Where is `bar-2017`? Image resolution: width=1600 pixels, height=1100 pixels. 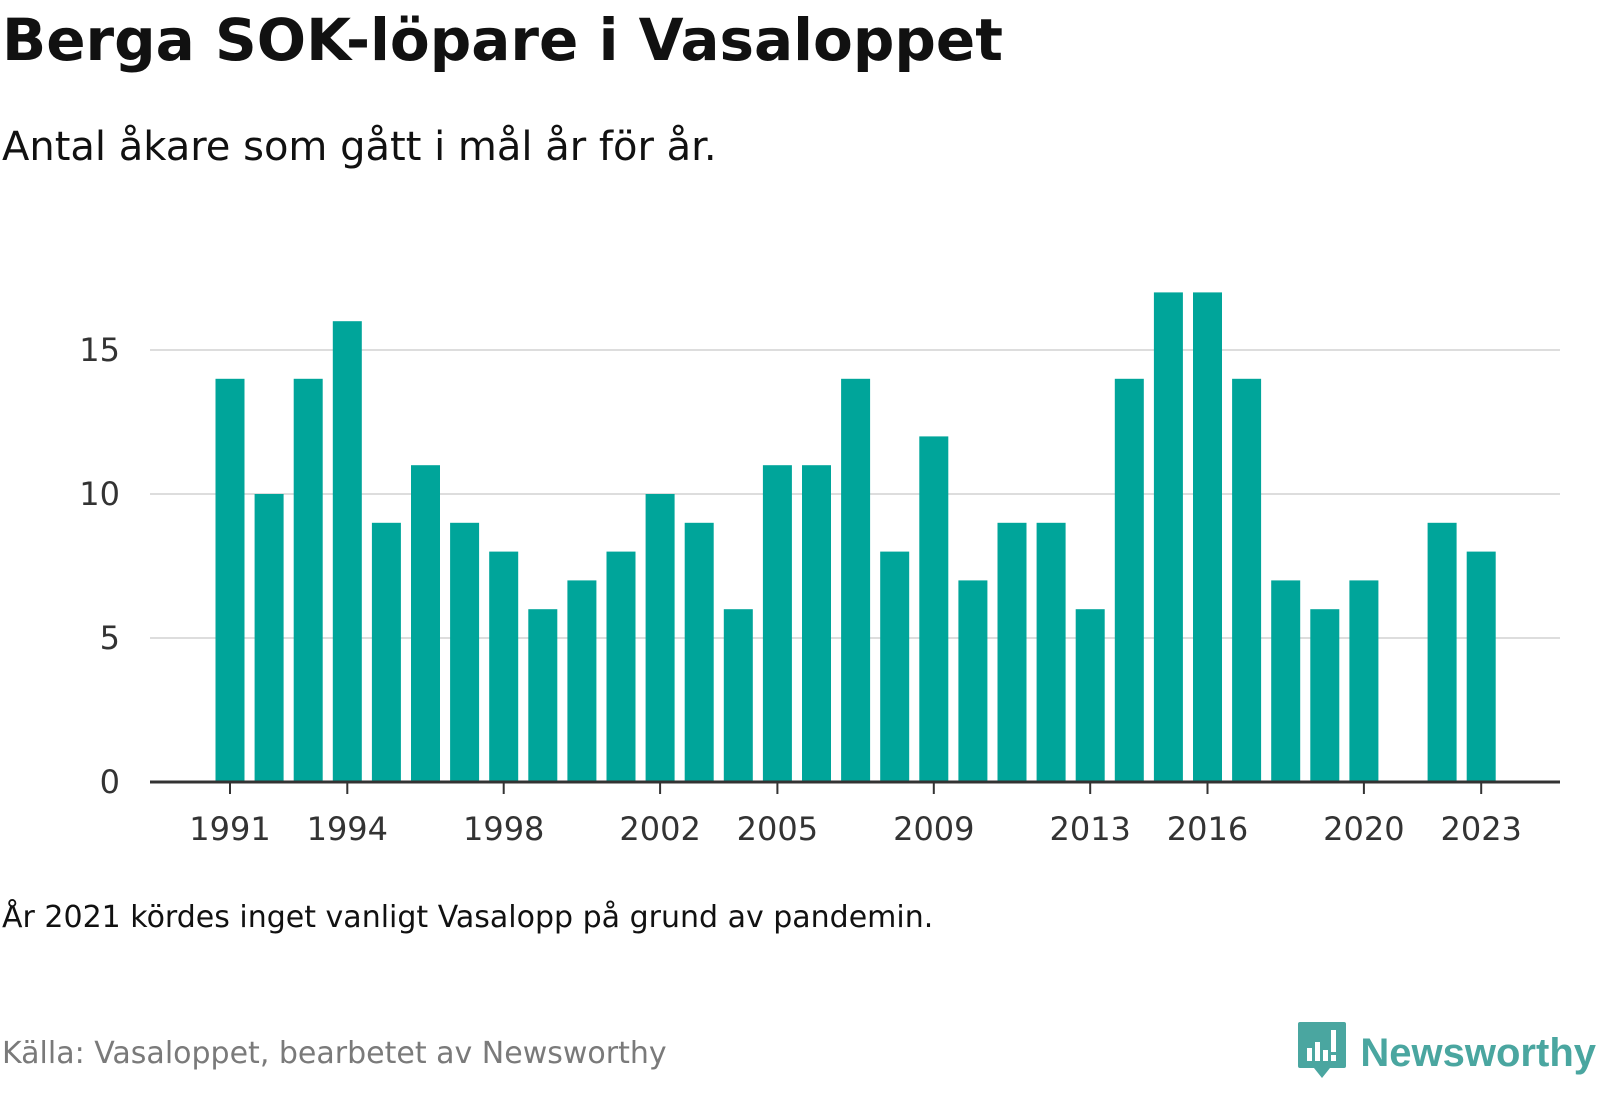 bar-2017 is located at coordinates (1247, 580).